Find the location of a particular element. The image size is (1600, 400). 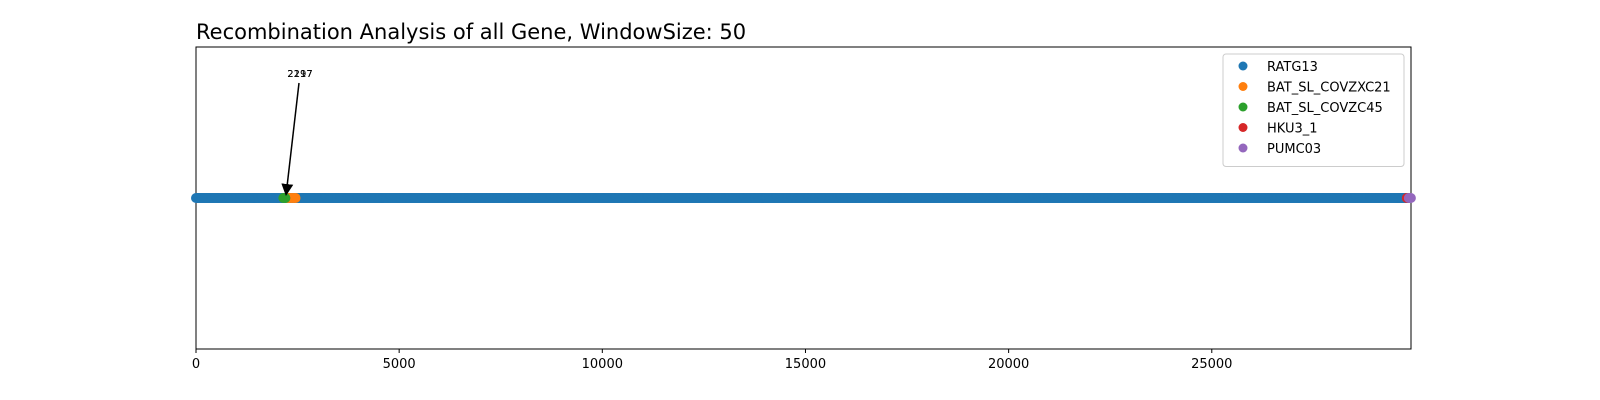

x-tick-label: 25000 is located at coordinates (1211, 364).